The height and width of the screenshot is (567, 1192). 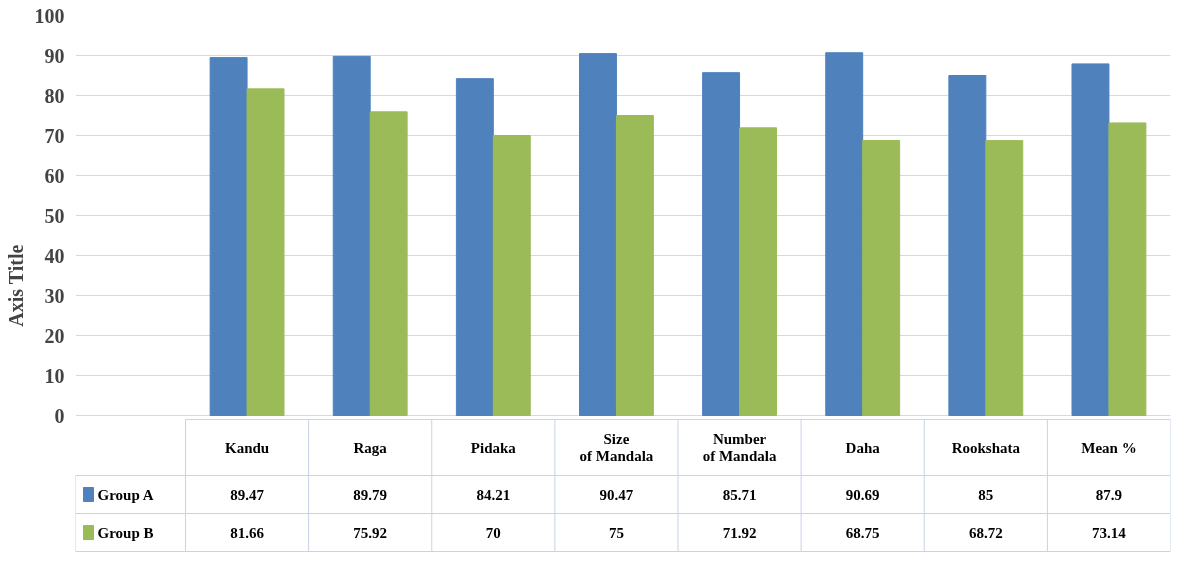 What do you see at coordinates (54, 175) in the screenshot?
I see `y-tick-label: 60` at bounding box center [54, 175].